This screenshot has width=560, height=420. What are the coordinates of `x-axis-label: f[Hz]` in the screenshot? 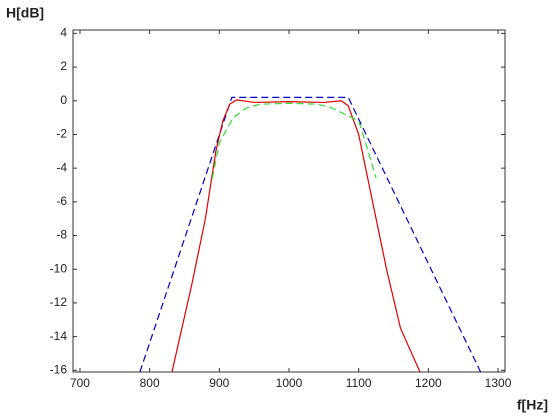 It's located at (532, 405).